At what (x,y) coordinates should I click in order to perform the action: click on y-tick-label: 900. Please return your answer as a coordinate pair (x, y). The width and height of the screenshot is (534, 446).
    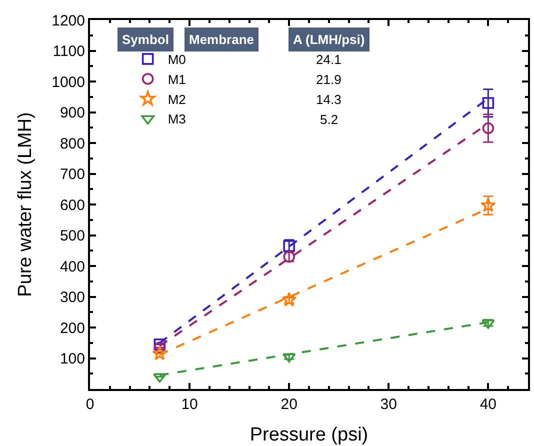
    Looking at the image, I should click on (72, 113).